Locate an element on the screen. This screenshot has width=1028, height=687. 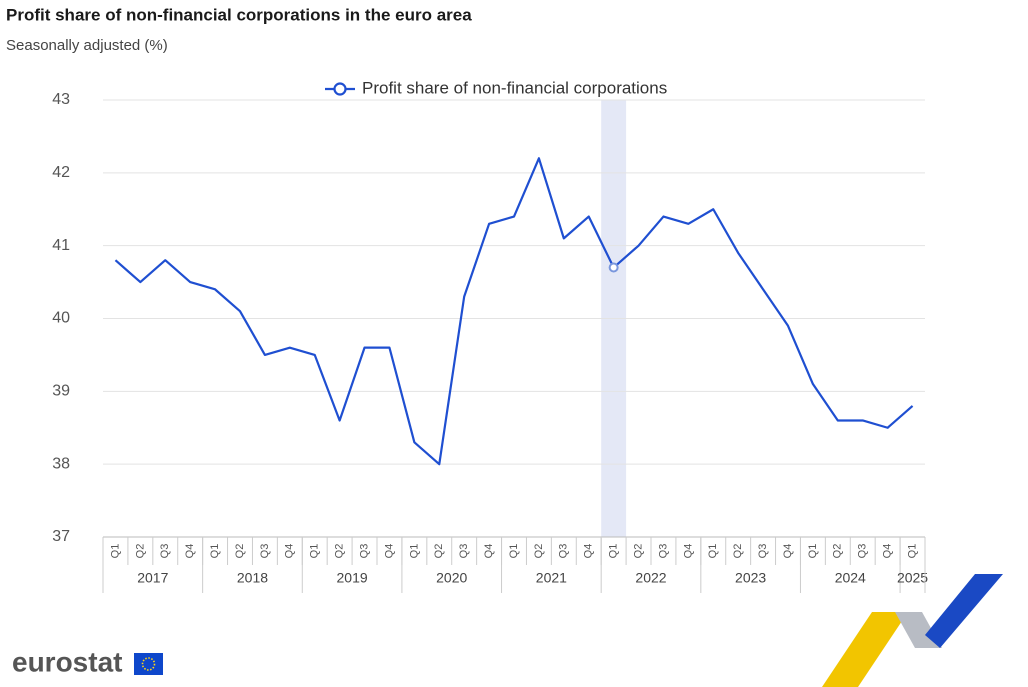
x-group-label: 2020 is located at coordinates (451, 578).